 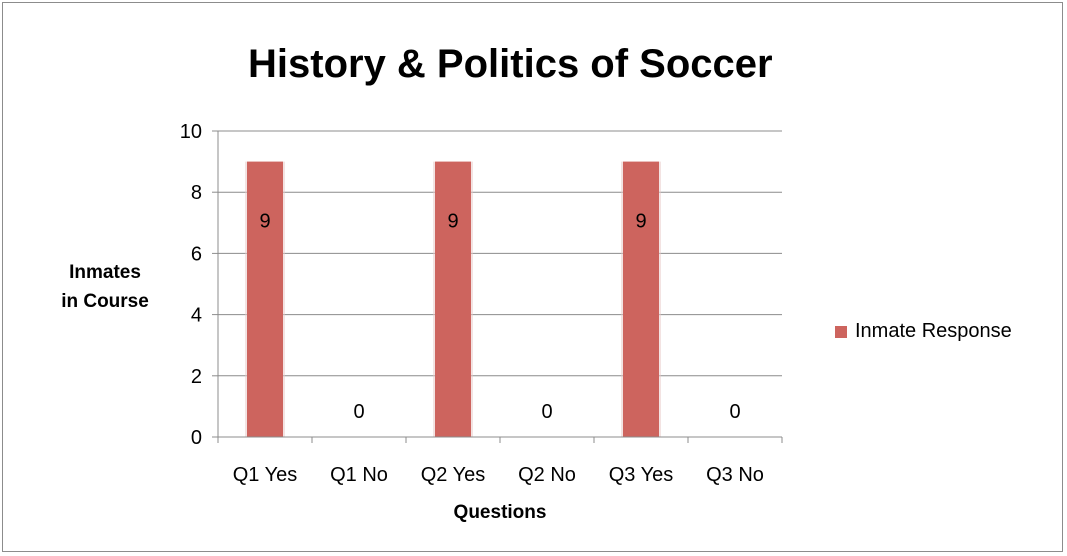 What do you see at coordinates (105, 272) in the screenshot?
I see `y-axis-label-line-1: Inmates` at bounding box center [105, 272].